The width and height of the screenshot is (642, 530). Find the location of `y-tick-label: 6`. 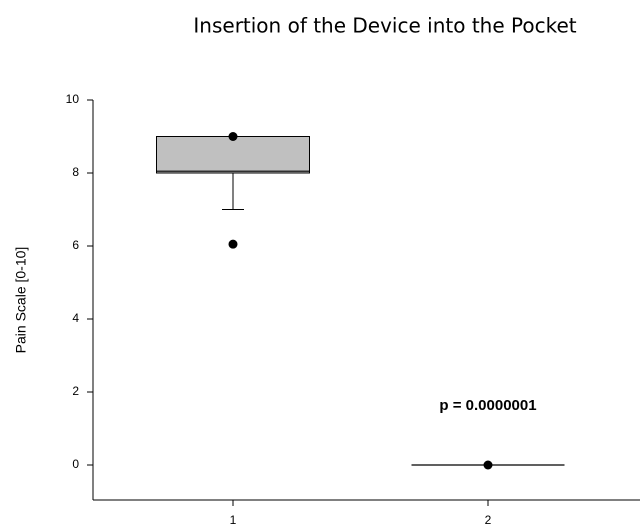

y-tick-label: 6 is located at coordinates (75, 245).